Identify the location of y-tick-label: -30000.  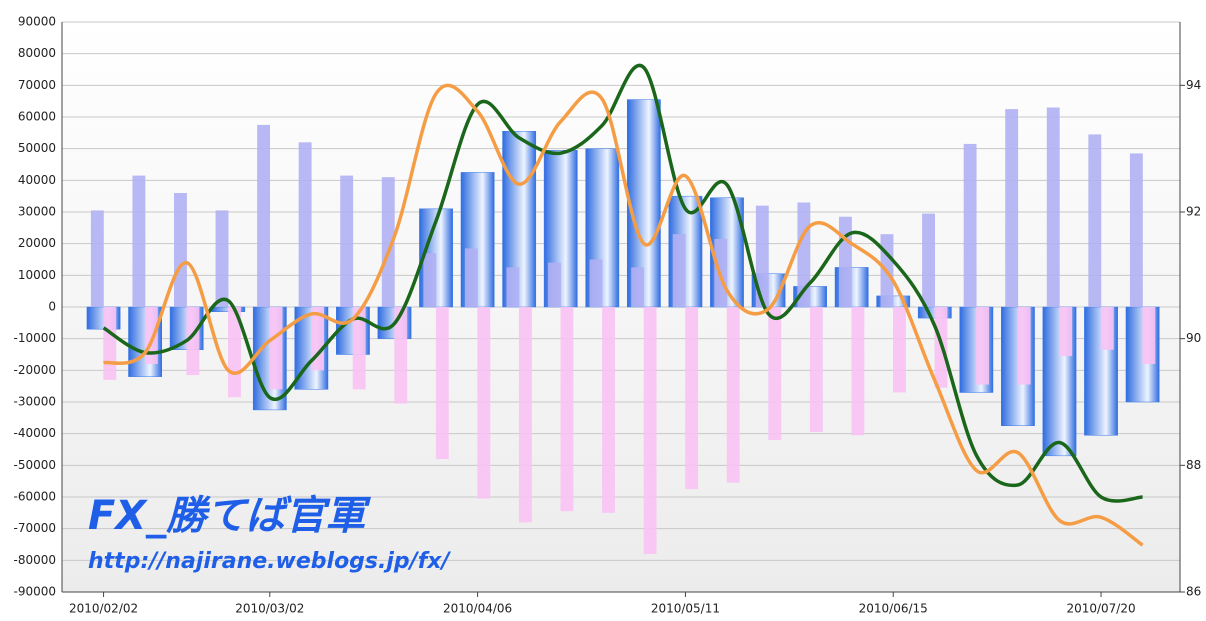
(34, 402).